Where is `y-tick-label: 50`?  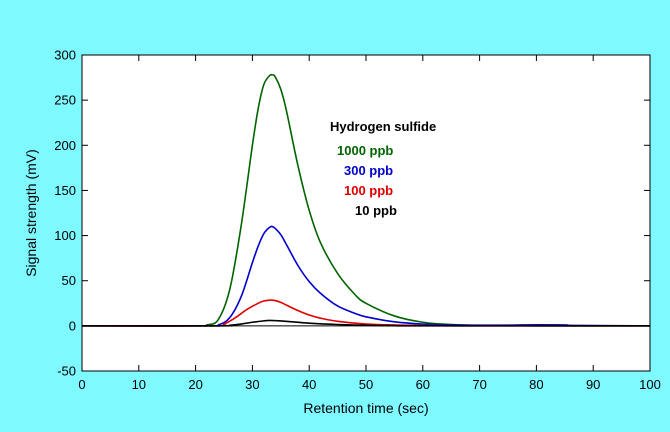
y-tick-label: 50 is located at coordinates (69, 280).